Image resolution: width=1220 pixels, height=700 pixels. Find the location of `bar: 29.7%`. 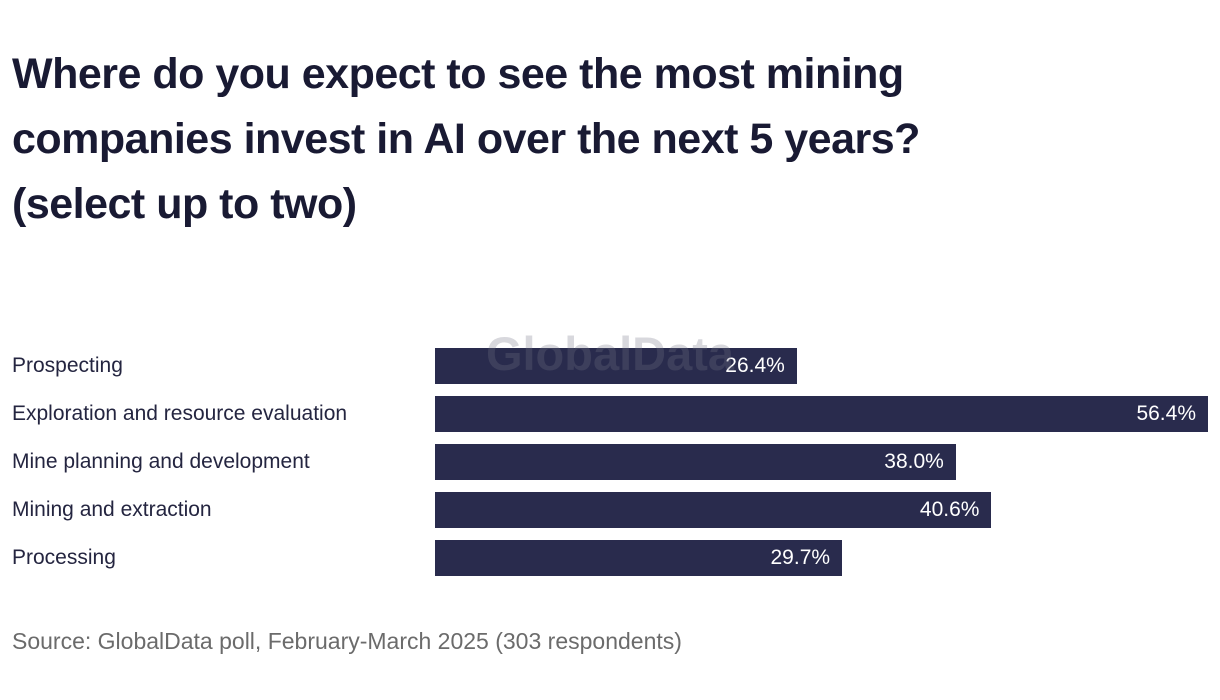

bar: 29.7% is located at coordinates (639, 558).